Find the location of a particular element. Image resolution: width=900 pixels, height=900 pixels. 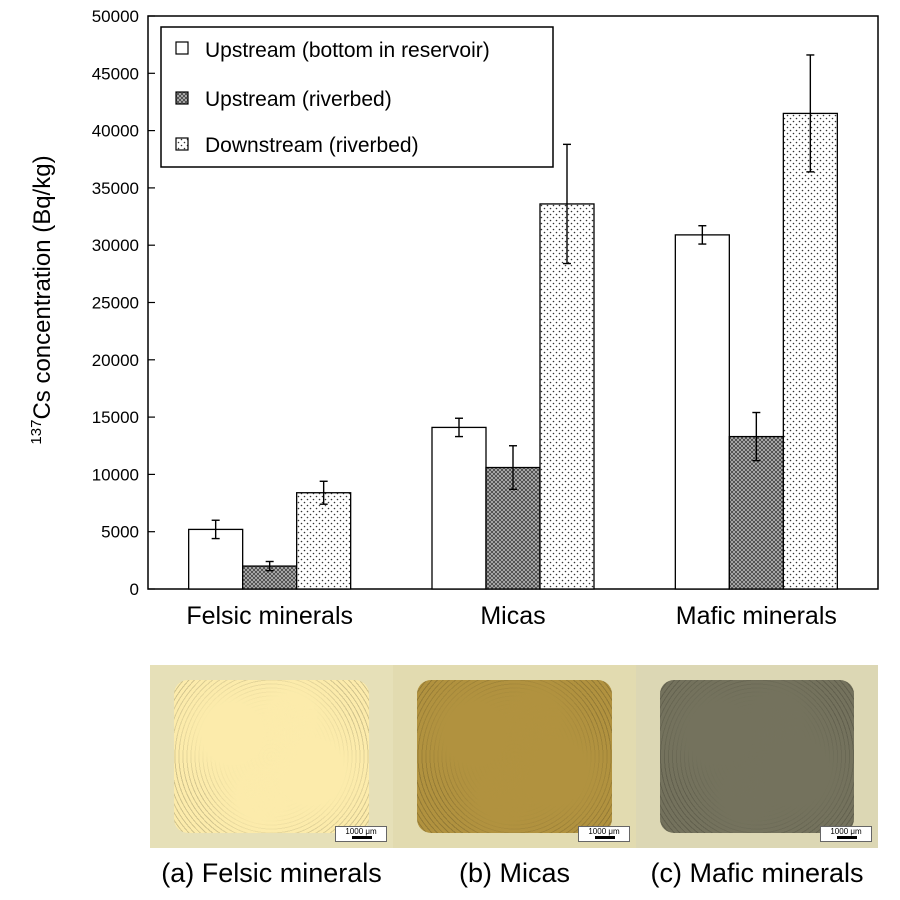

x-category-label: Micas is located at coordinates (512, 616).